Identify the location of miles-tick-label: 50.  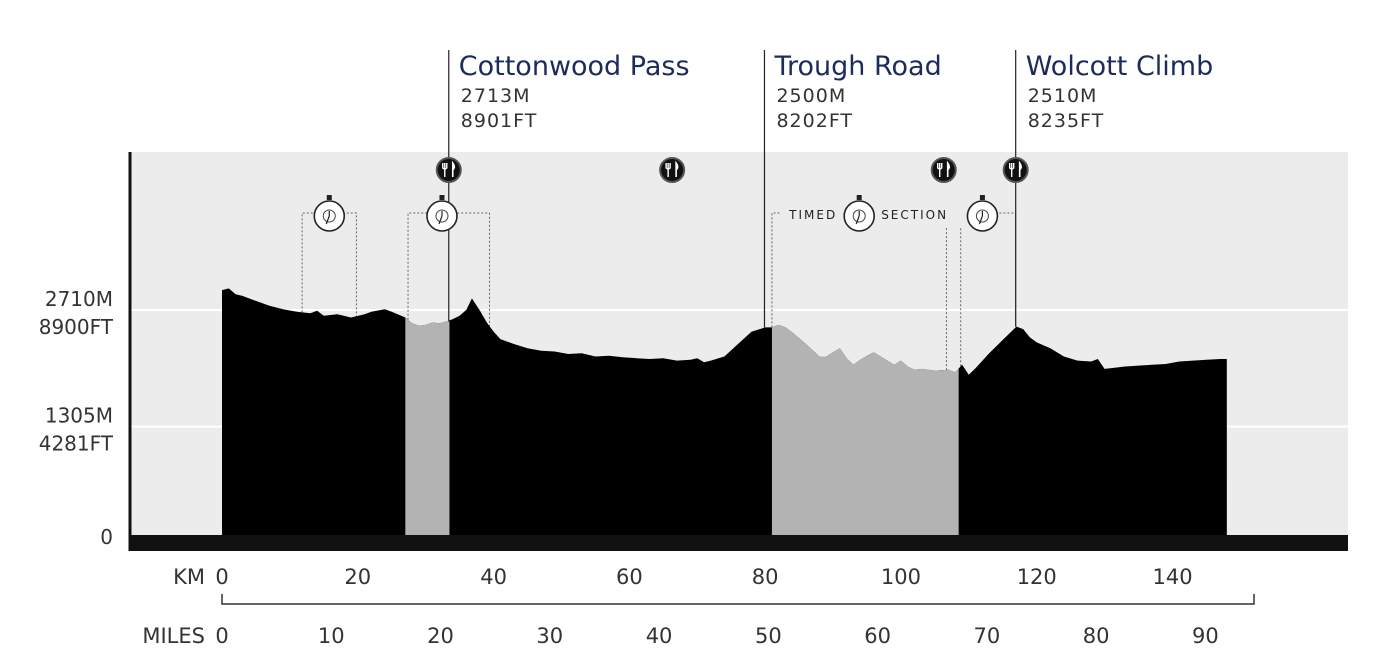
(768, 636).